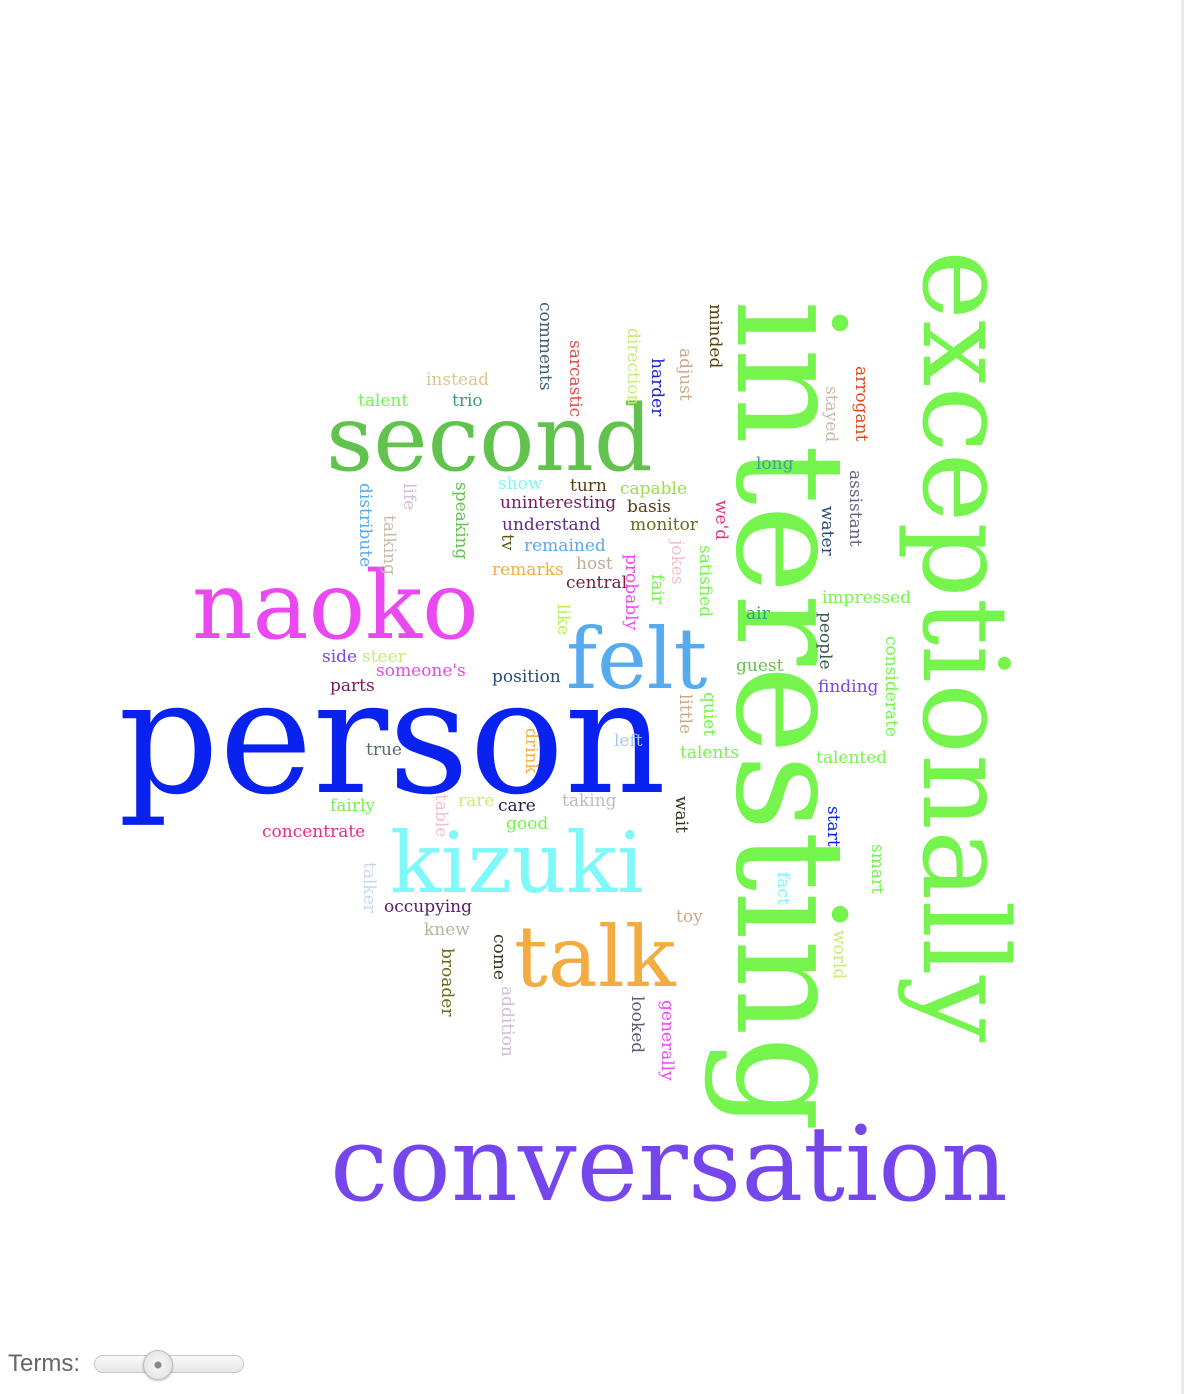 The height and width of the screenshot is (1394, 1184). I want to click on cloud-word: steer, so click(384, 657).